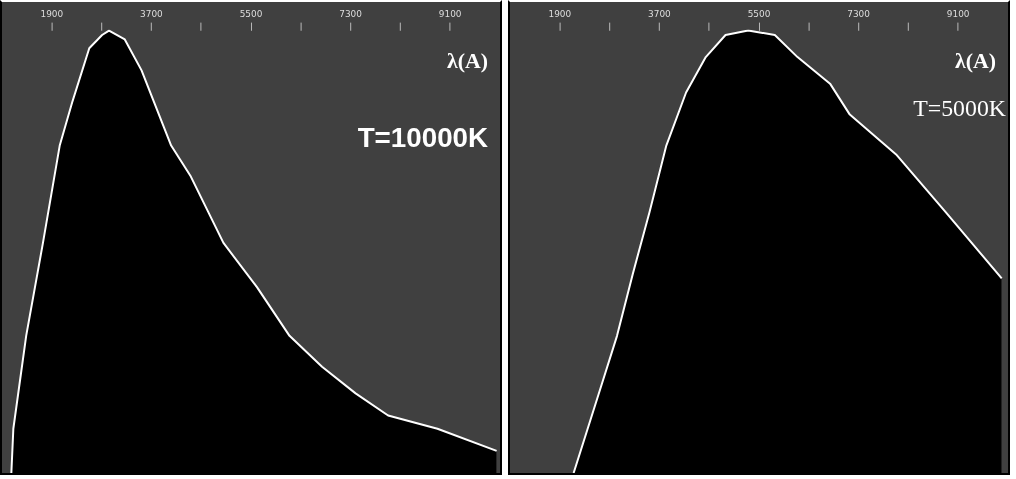  What do you see at coordinates (423, 138) in the screenshot?
I see `annotation: T=10000K` at bounding box center [423, 138].